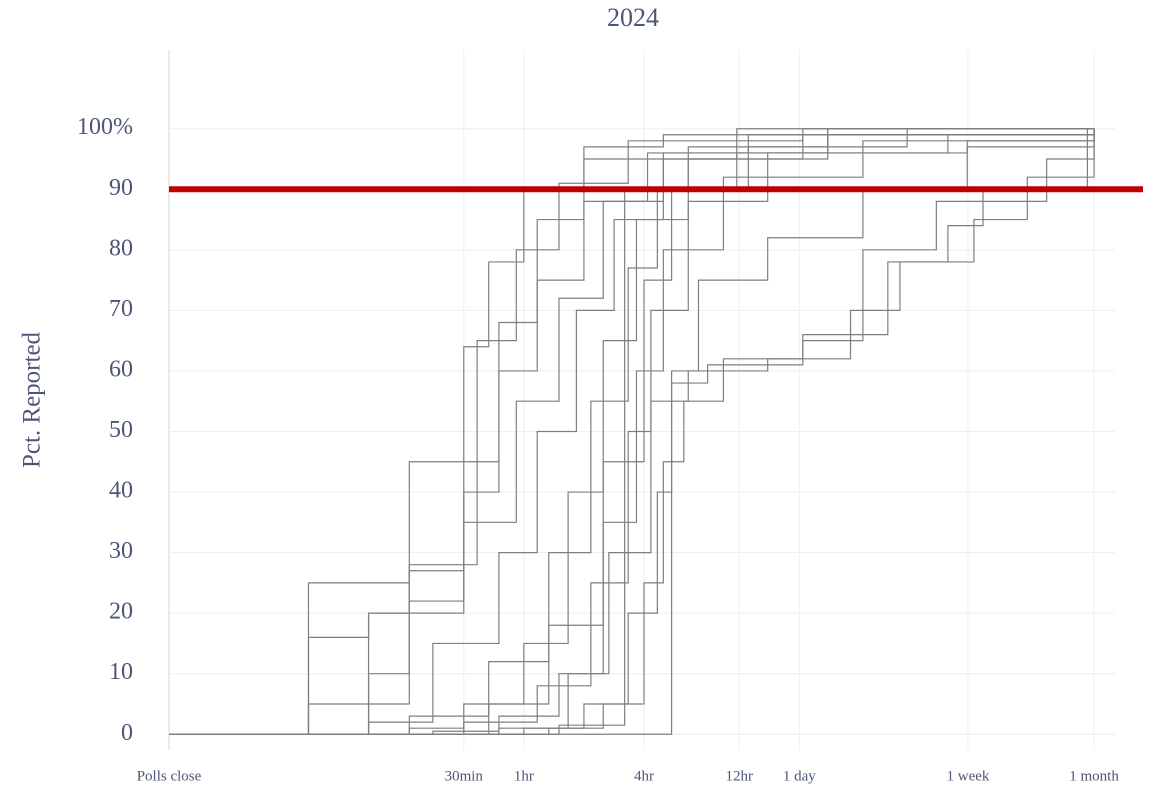  I want to click on y-tick-label: 100%, so click(105, 127).